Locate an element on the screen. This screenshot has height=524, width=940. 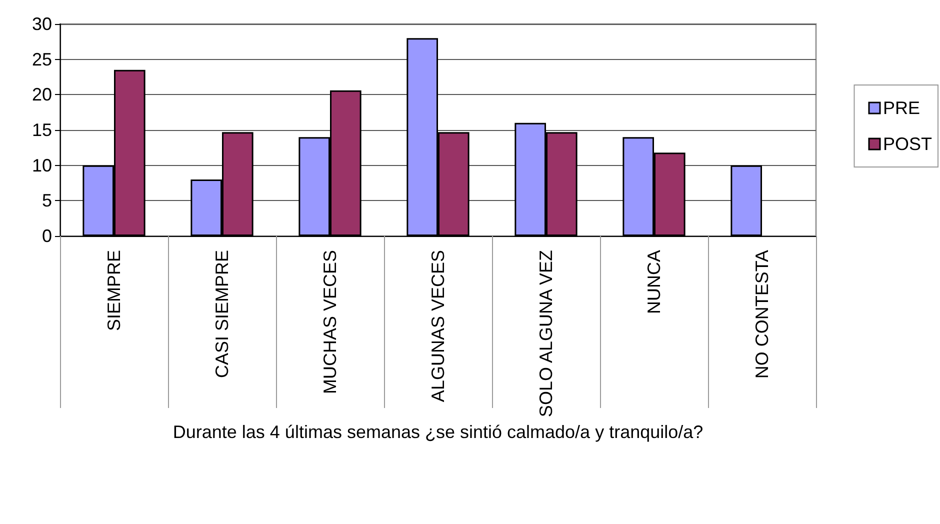
legend-label: POST is located at coordinates (907, 144).